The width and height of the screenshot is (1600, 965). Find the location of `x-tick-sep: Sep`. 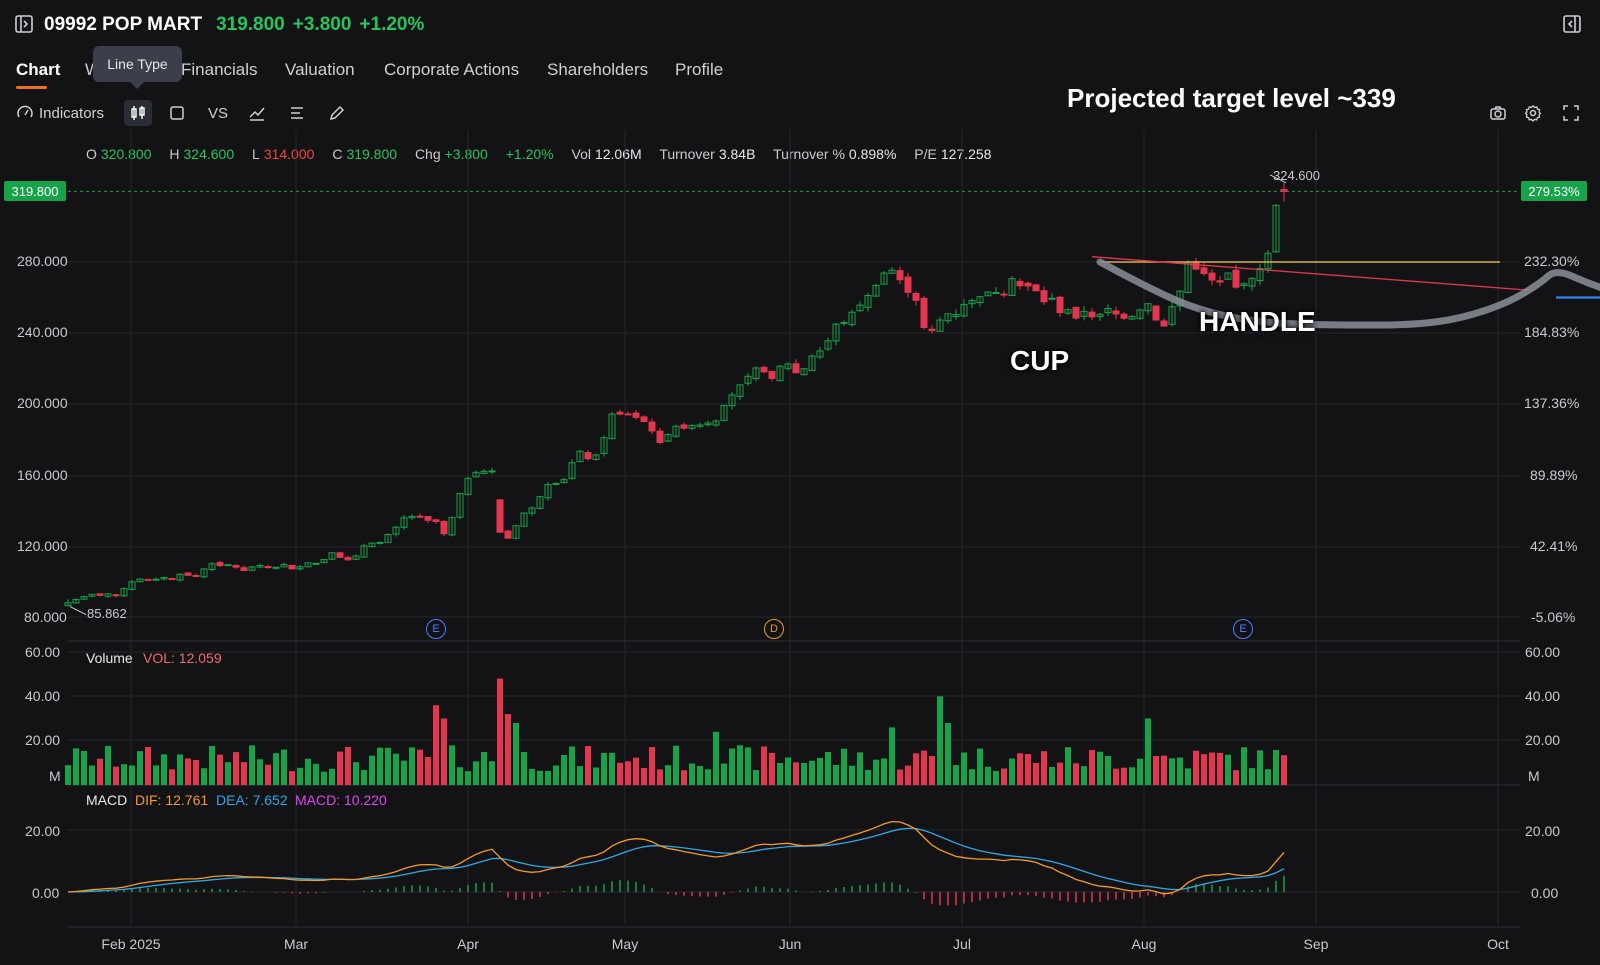

x-tick-sep: Sep is located at coordinates (1316, 944).